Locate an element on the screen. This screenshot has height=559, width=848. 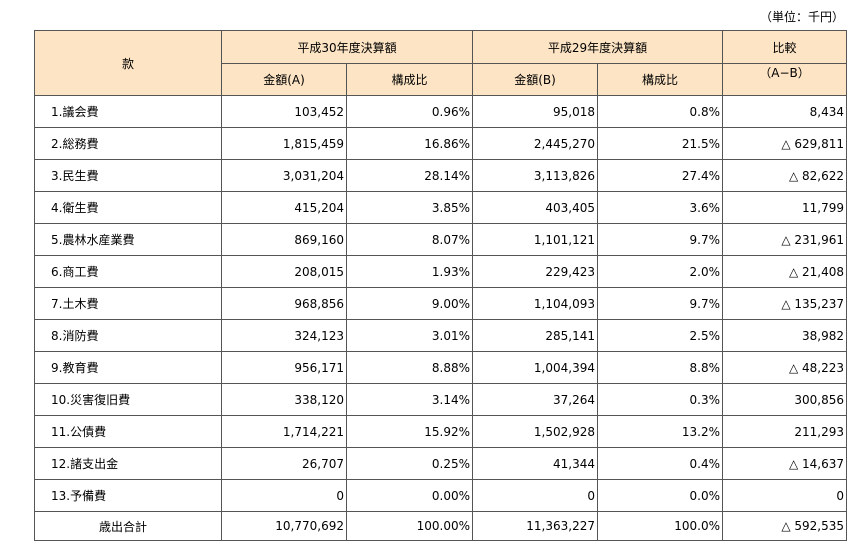
table-row: 4.衛生費 415,204 3.85% 403,405 3.6% 11,799 is located at coordinates (440, 207).